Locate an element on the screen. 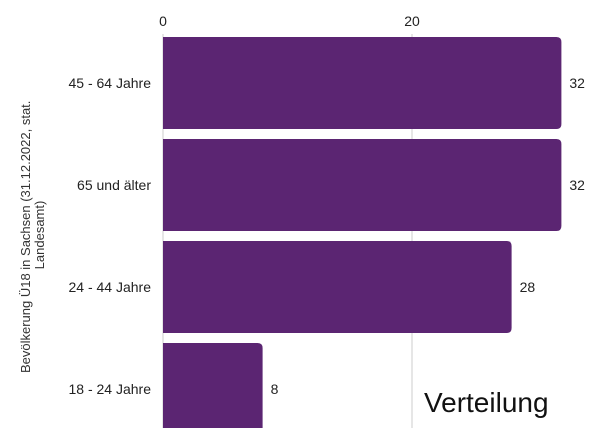 The width and height of the screenshot is (589, 428). category-label: 65 und älter is located at coordinates (114, 185).